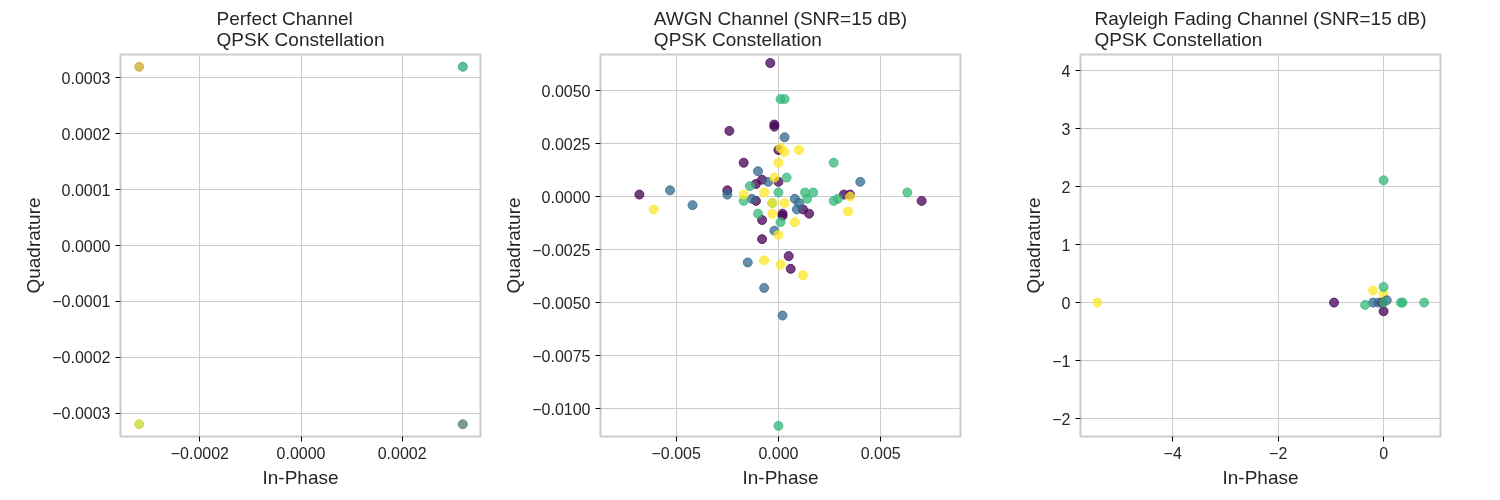  Describe the element at coordinates (301, 453) in the screenshot. I see `x-tick-label: 0.0000` at that location.